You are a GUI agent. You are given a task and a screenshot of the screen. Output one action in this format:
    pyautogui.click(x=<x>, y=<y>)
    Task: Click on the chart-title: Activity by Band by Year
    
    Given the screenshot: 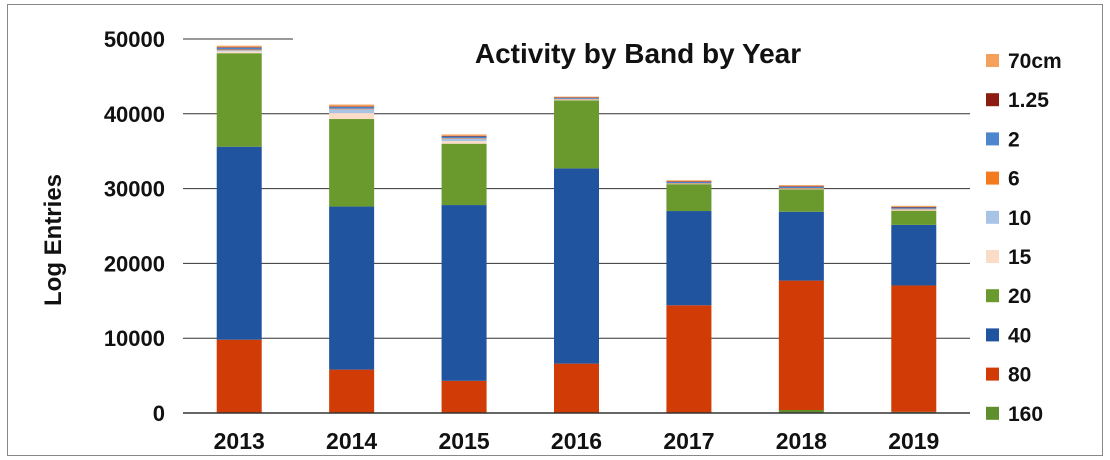 What is the action you would take?
    pyautogui.click(x=638, y=53)
    